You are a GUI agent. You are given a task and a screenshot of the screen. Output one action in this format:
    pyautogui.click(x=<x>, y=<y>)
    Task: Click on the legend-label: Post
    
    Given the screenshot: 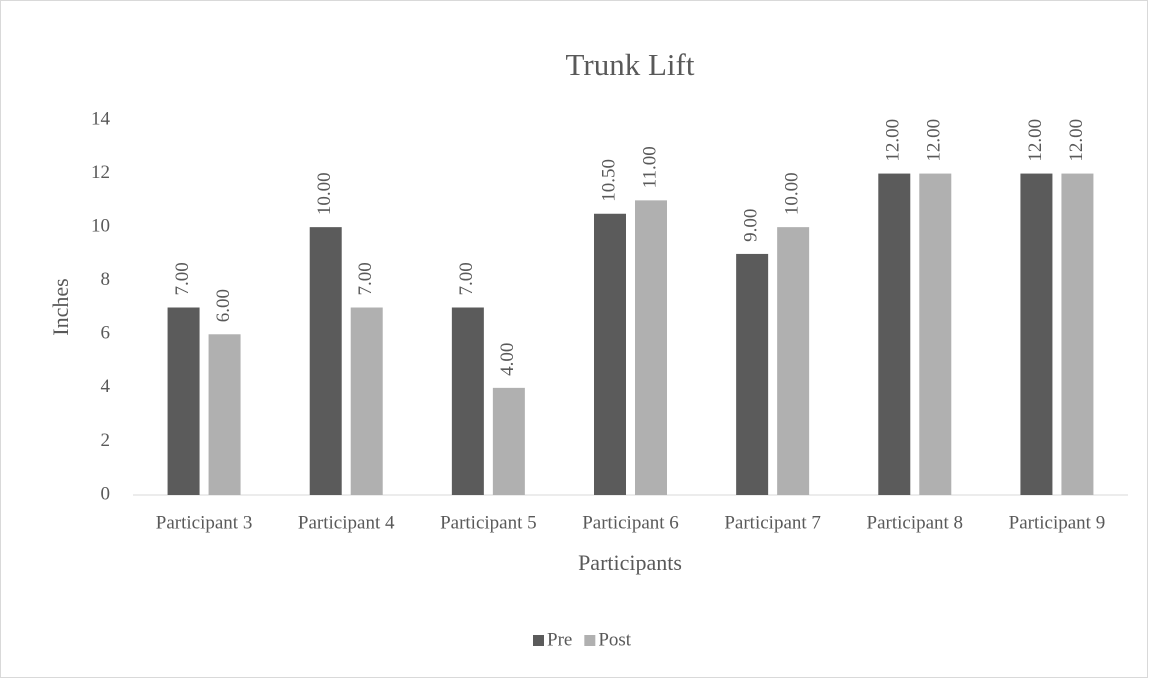 What is the action you would take?
    pyautogui.click(x=614, y=639)
    